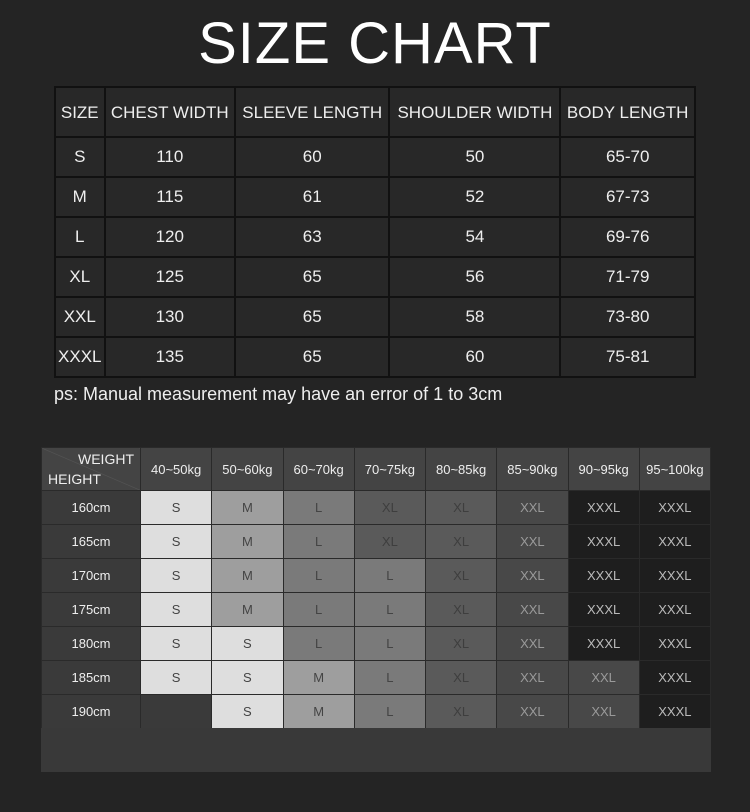  I want to click on table-cell: 63, so click(312, 237).